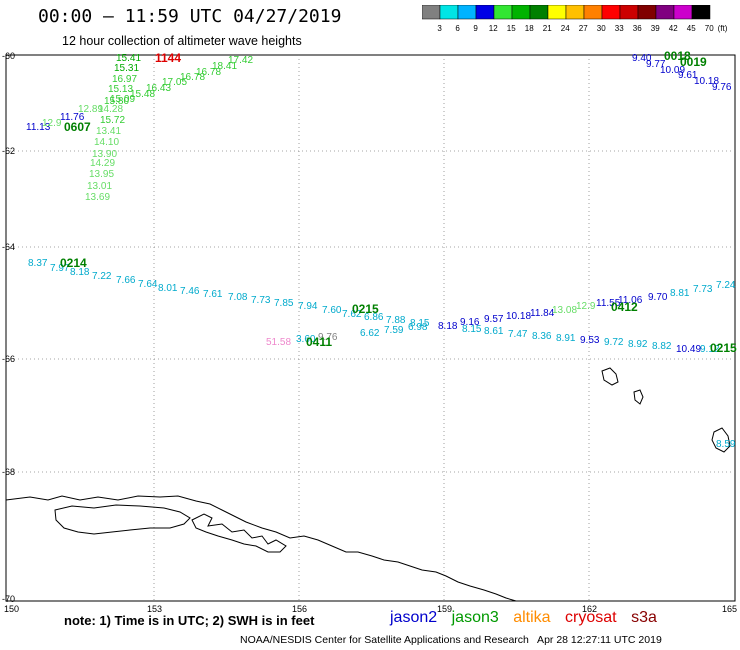 This screenshot has height=650, width=740. Describe the element at coordinates (224, 66) in the screenshot. I see `wave-height-value: 18.41` at that location.